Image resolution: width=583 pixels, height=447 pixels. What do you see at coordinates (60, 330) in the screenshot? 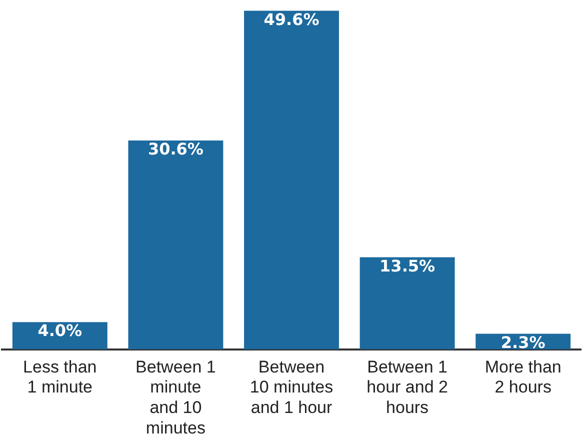
I see `data-label: 4.0%` at bounding box center [60, 330].